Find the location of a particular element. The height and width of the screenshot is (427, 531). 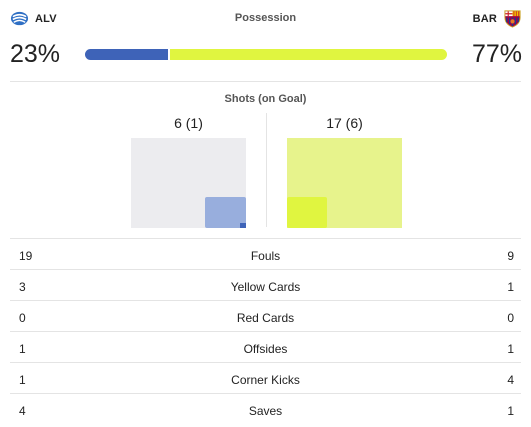

home-shots-value: 6 (1) is located at coordinates (188, 123).